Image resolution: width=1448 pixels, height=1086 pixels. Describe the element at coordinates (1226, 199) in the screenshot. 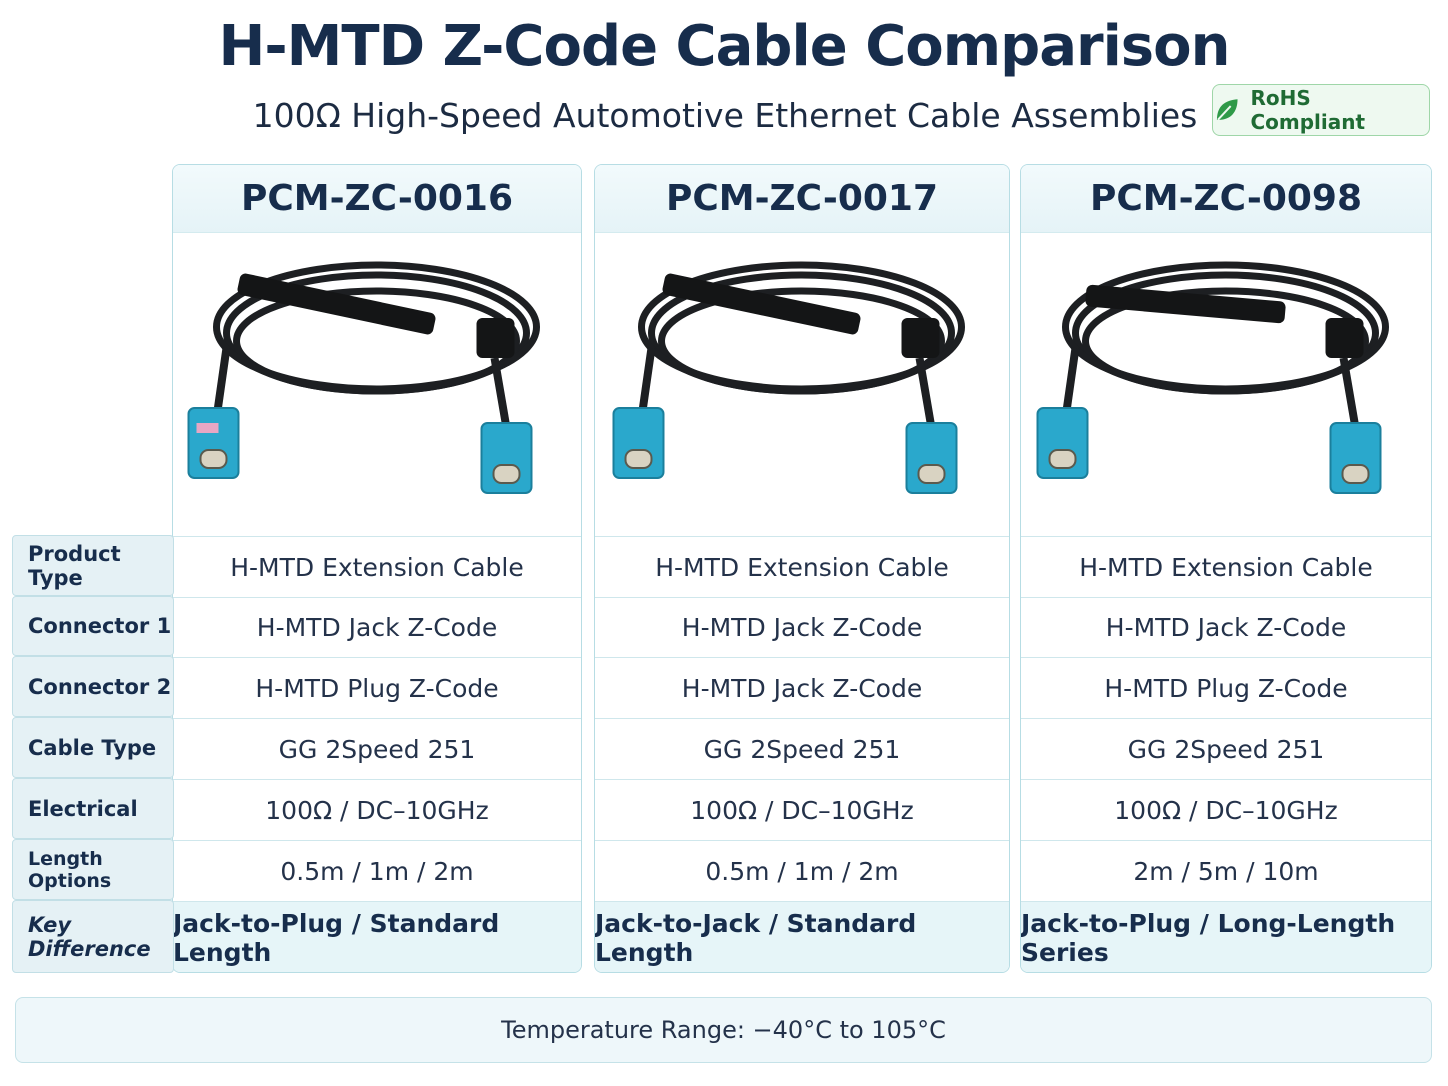

I see `product-name: PCM-ZC-0098` at that location.